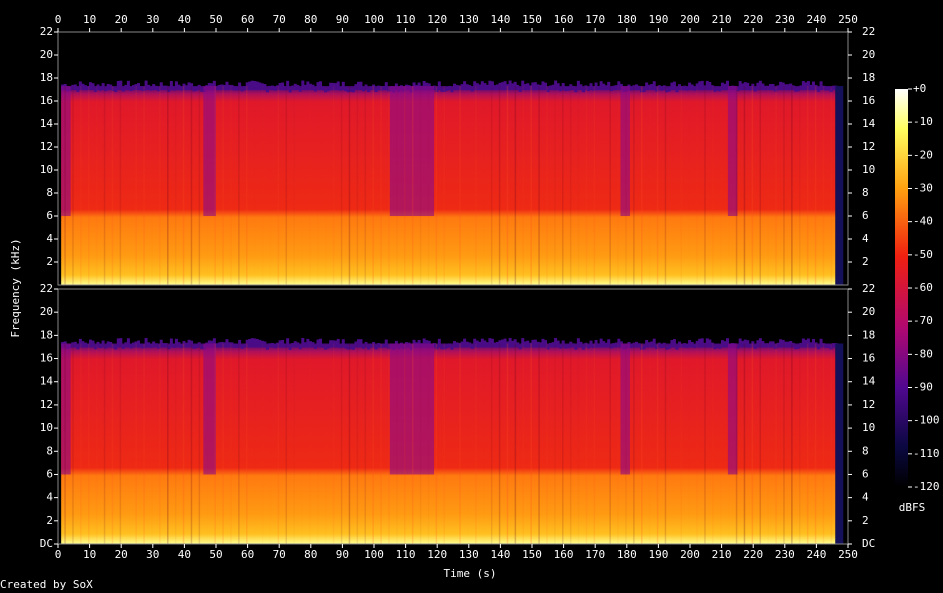  Describe the element at coordinates (868, 54) in the screenshot. I see `y-tick-label: 20` at that location.